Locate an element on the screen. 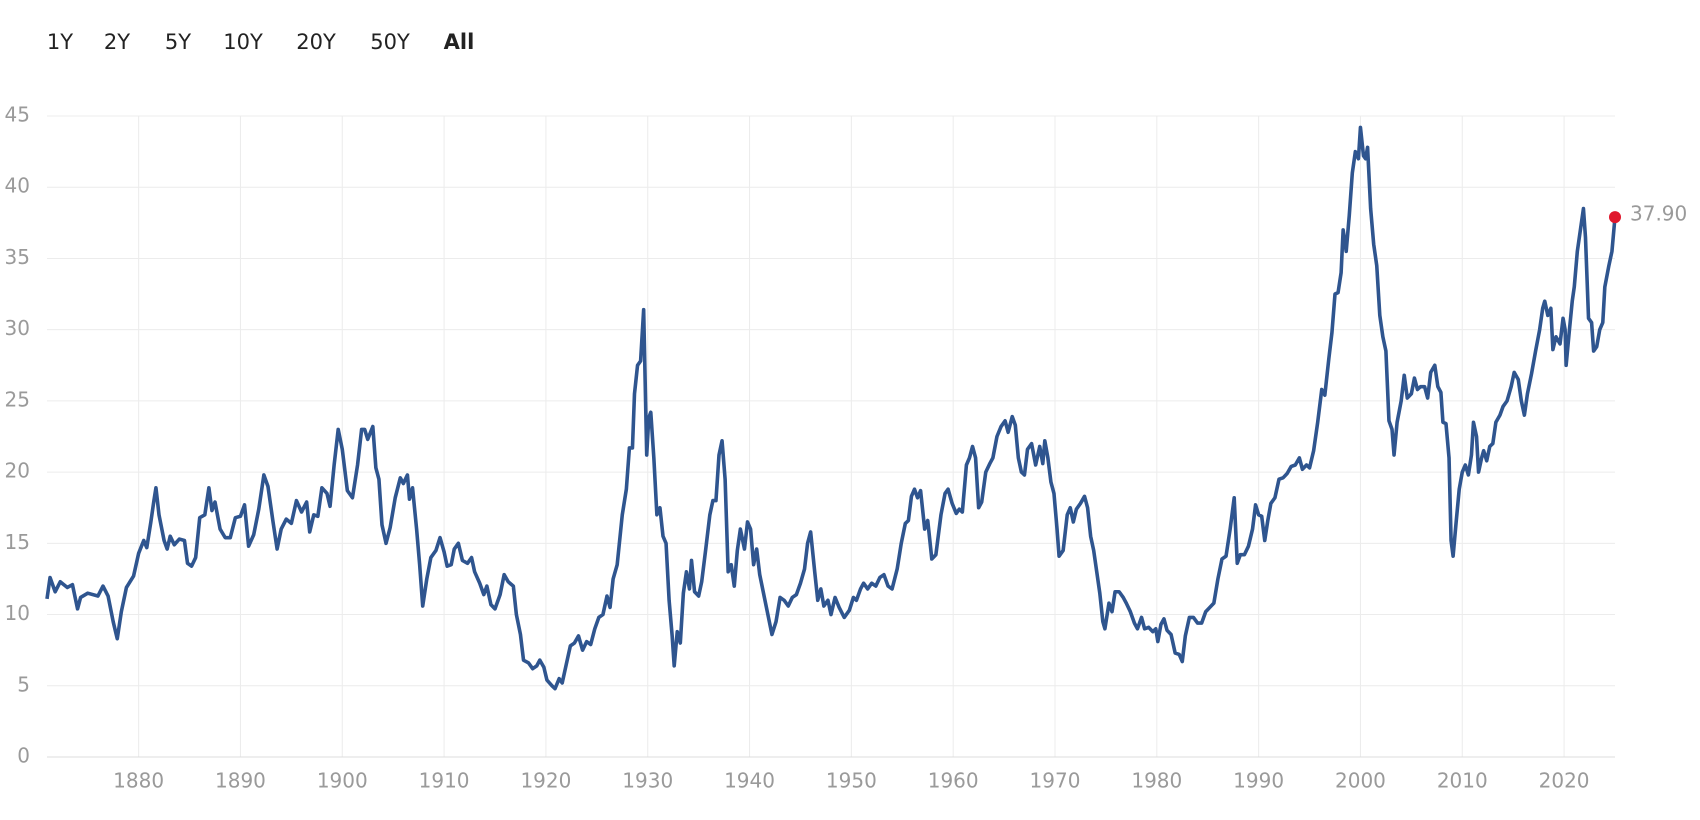  x-tick-label: 1980 is located at coordinates (1156, 781).